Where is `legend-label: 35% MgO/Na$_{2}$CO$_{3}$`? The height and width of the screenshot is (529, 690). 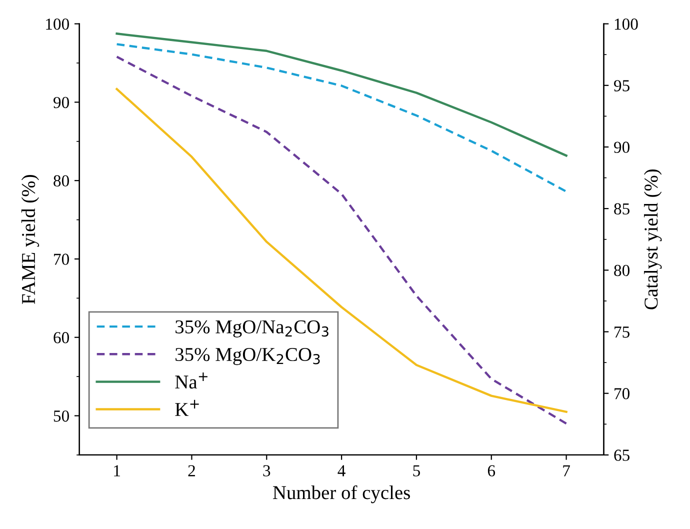
legend-label: 35% MgO/Na$_{2}$CO$_{3}$ is located at coordinates (252, 329).